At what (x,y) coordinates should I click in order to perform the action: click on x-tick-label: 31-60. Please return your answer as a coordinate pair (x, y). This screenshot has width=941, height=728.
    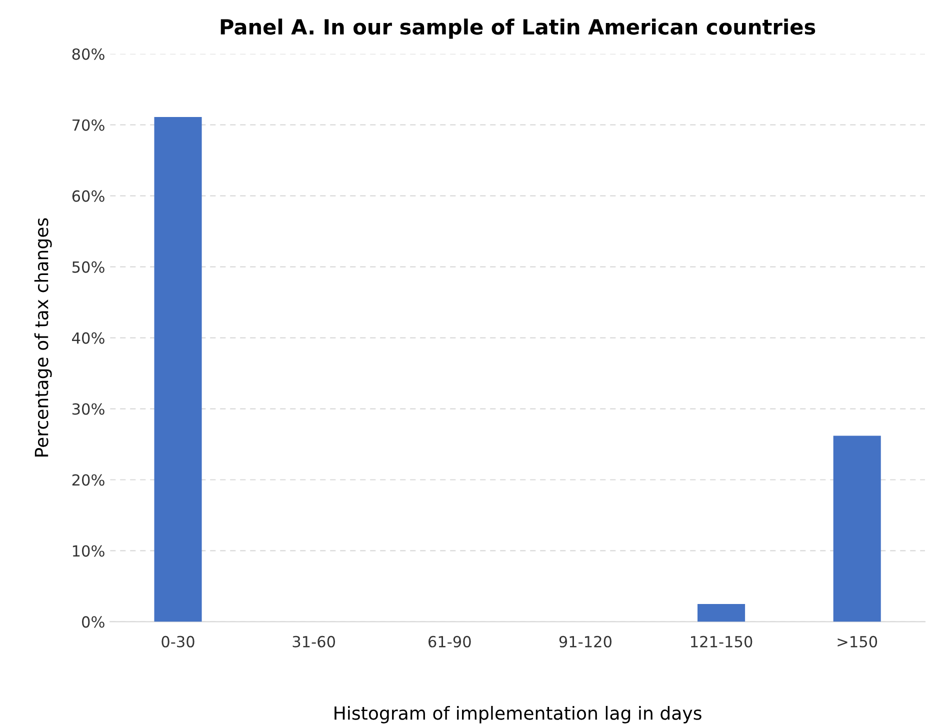
    Looking at the image, I should click on (314, 642).